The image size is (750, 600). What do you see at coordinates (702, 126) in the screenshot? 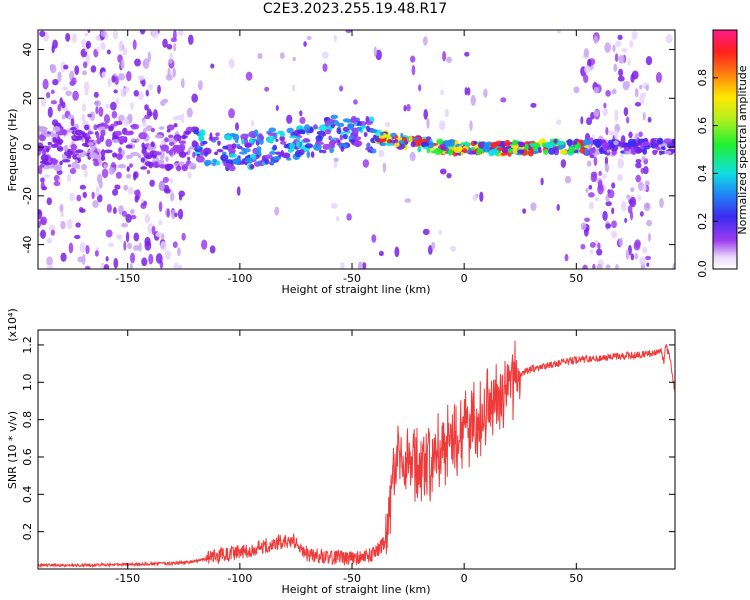
I see `colorbar-tick-label: 0.6` at bounding box center [702, 126].